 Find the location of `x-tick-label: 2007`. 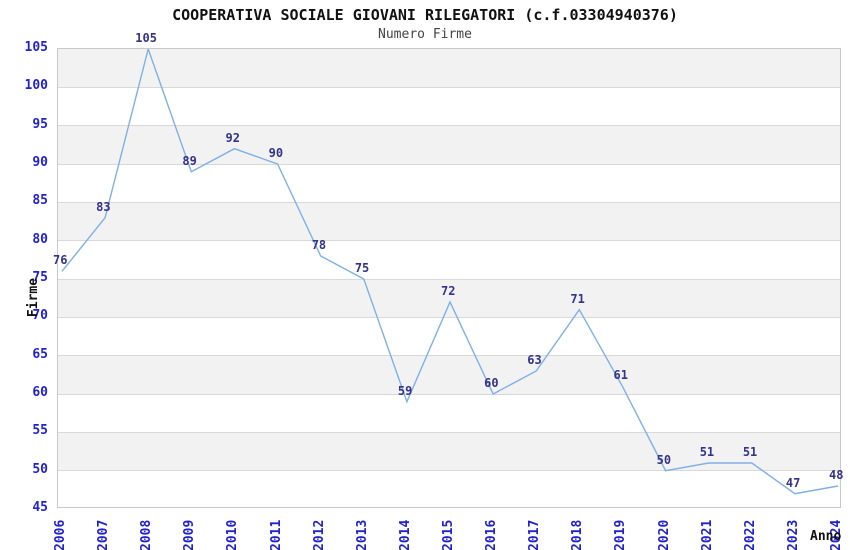

x-tick-label: 2007 is located at coordinates (104, 534).